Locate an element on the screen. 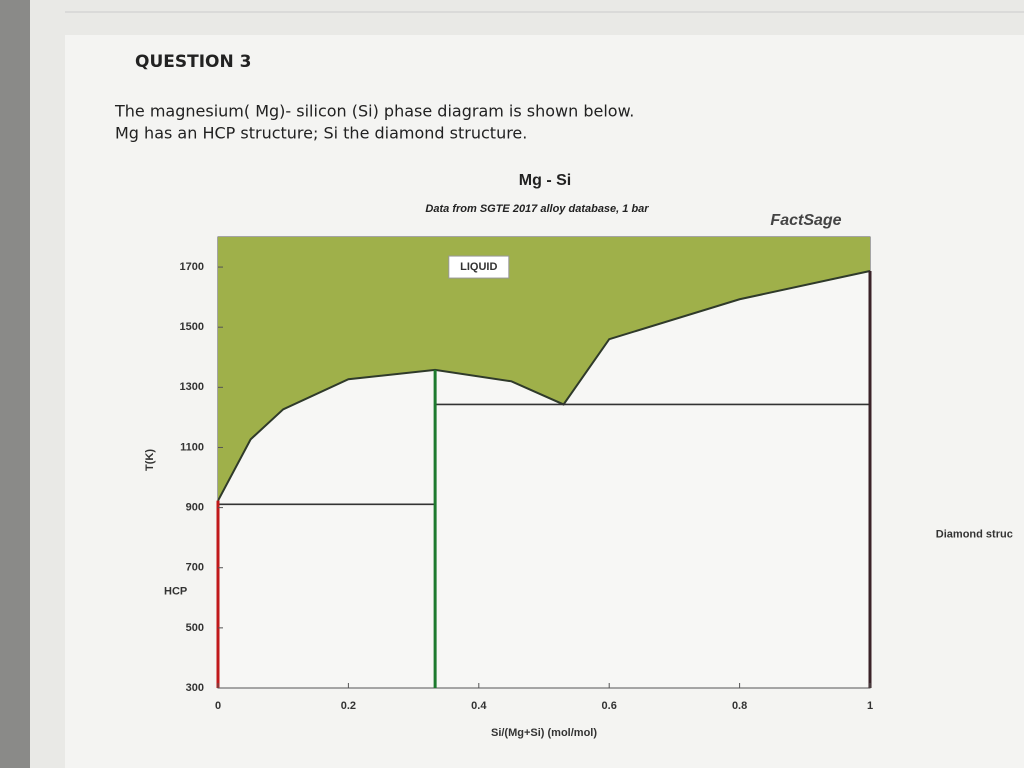 This screenshot has width=1024, height=768. y-tick-label: 1500 is located at coordinates (192, 327).